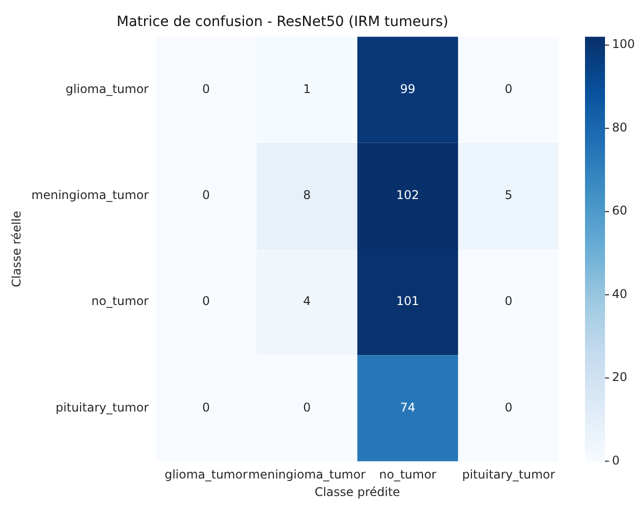  I want to click on y-tick-label: glioma_tumor, so click(107, 89).